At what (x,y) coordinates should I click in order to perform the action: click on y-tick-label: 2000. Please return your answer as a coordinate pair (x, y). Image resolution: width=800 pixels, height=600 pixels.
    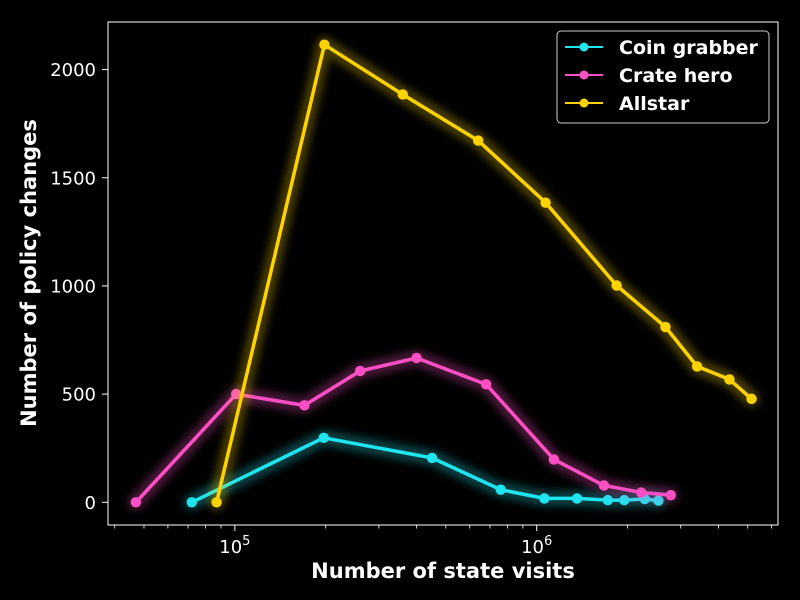
    Looking at the image, I should click on (73, 70).